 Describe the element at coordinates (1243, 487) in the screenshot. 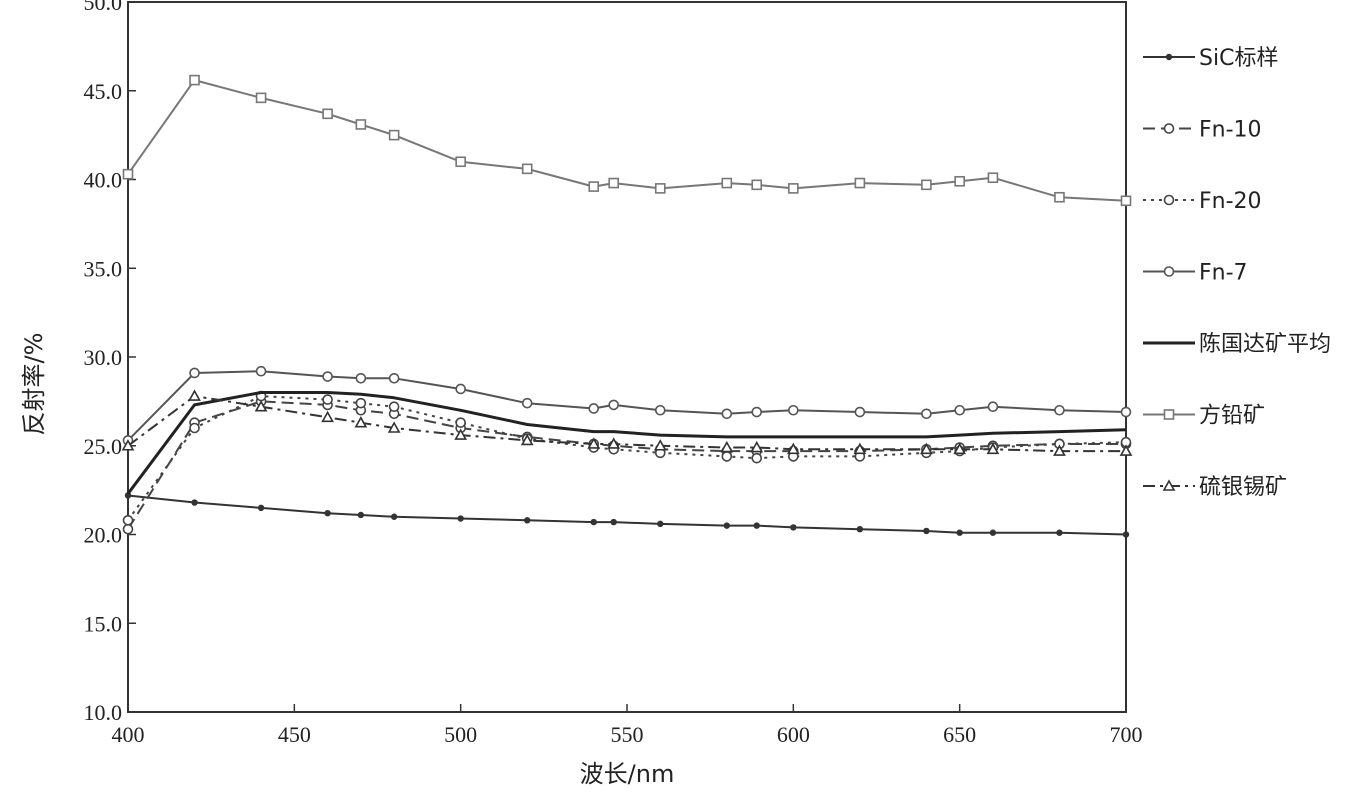

I see `legend-label: 硫银锡矿` at that location.